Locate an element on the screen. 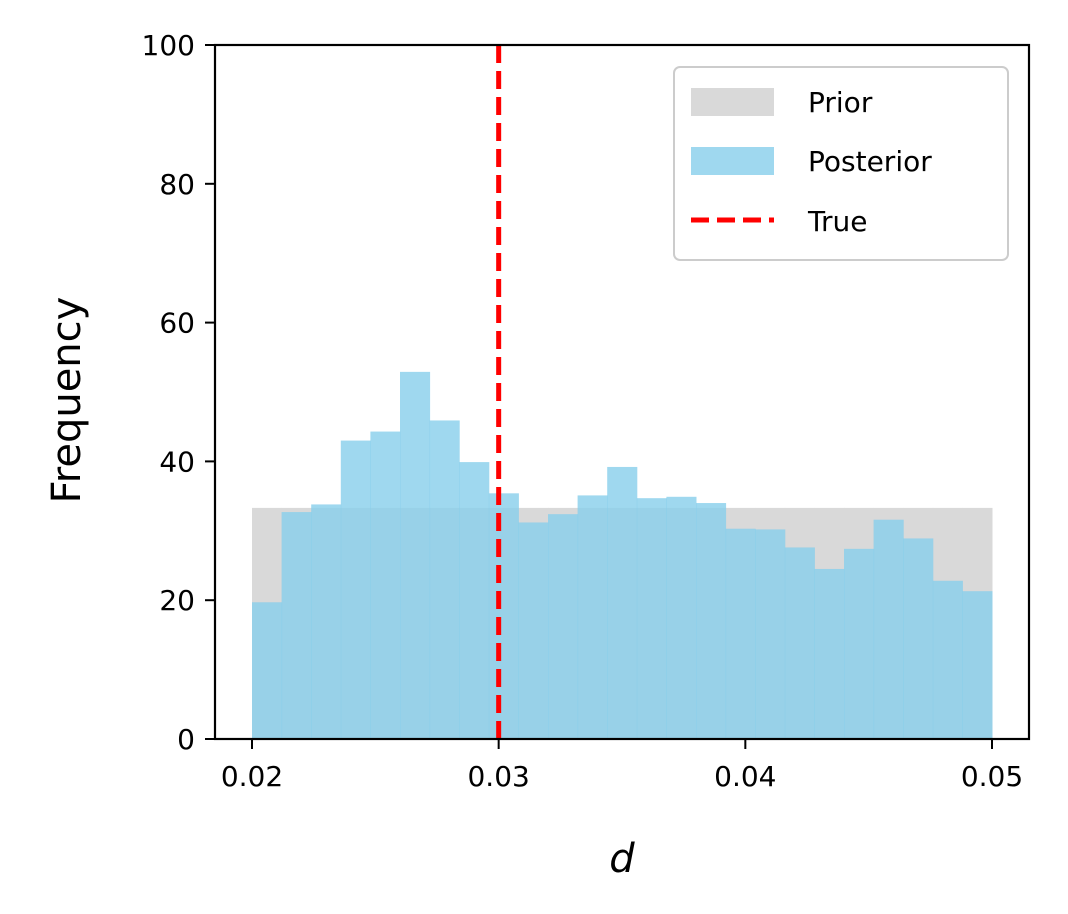  y-tick-label: 20 is located at coordinates (177, 600).